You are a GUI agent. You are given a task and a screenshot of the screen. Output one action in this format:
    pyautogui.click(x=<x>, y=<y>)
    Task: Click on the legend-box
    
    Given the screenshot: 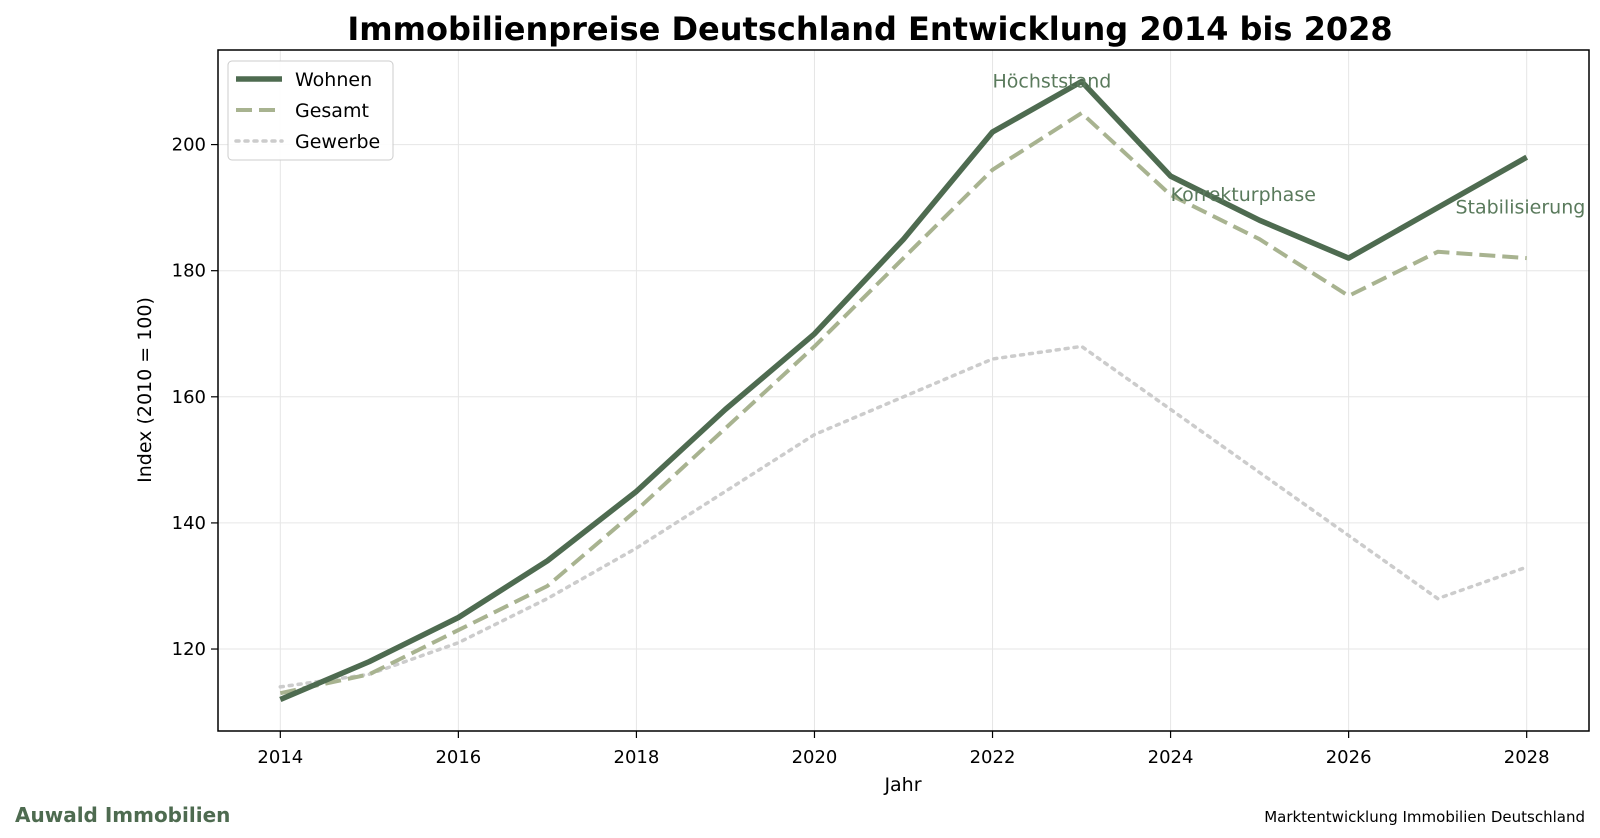 What is the action you would take?
    pyautogui.click(x=310, y=110)
    